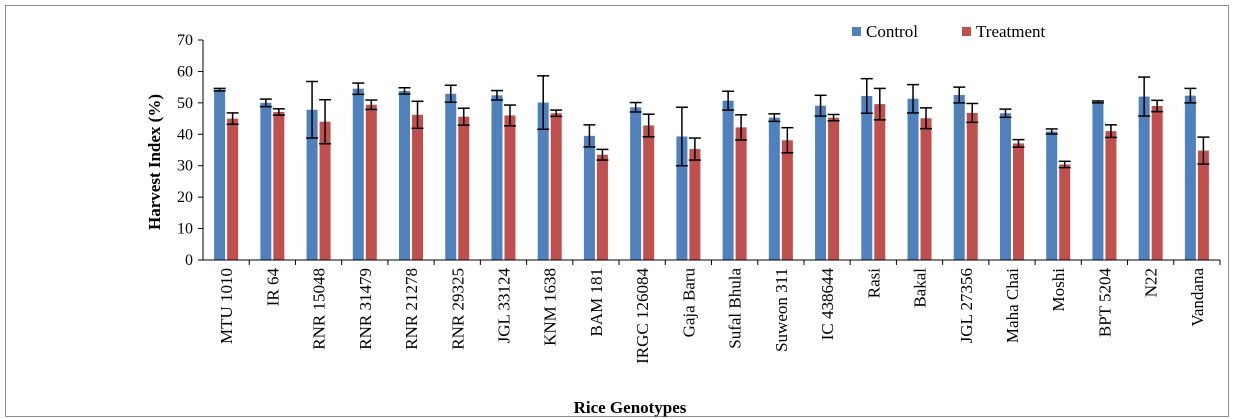 The image size is (1234, 419). What do you see at coordinates (735, 308) in the screenshot?
I see `x-category-label: Sufal Bhula` at bounding box center [735, 308].